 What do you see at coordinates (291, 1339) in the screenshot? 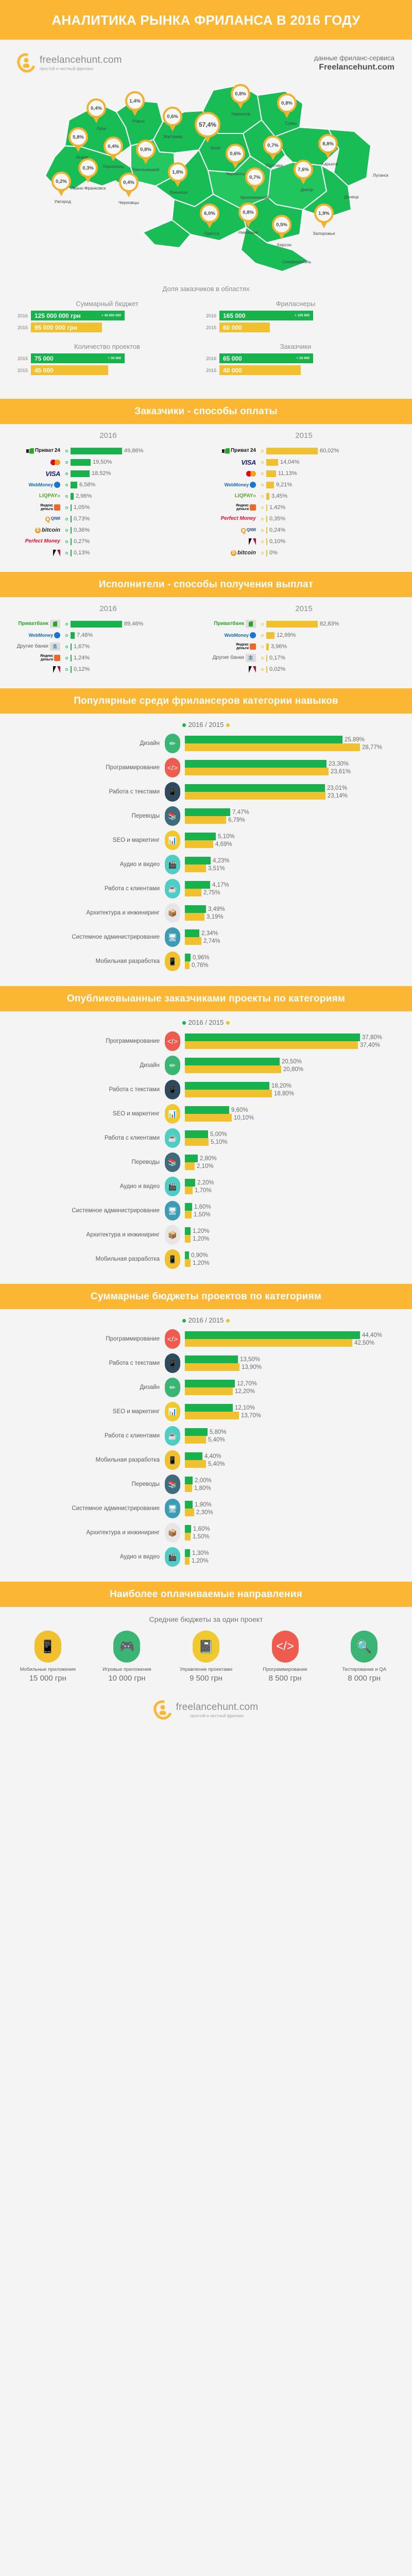
I see `chart-bars: 44,40% 42,50%` at bounding box center [291, 1339].